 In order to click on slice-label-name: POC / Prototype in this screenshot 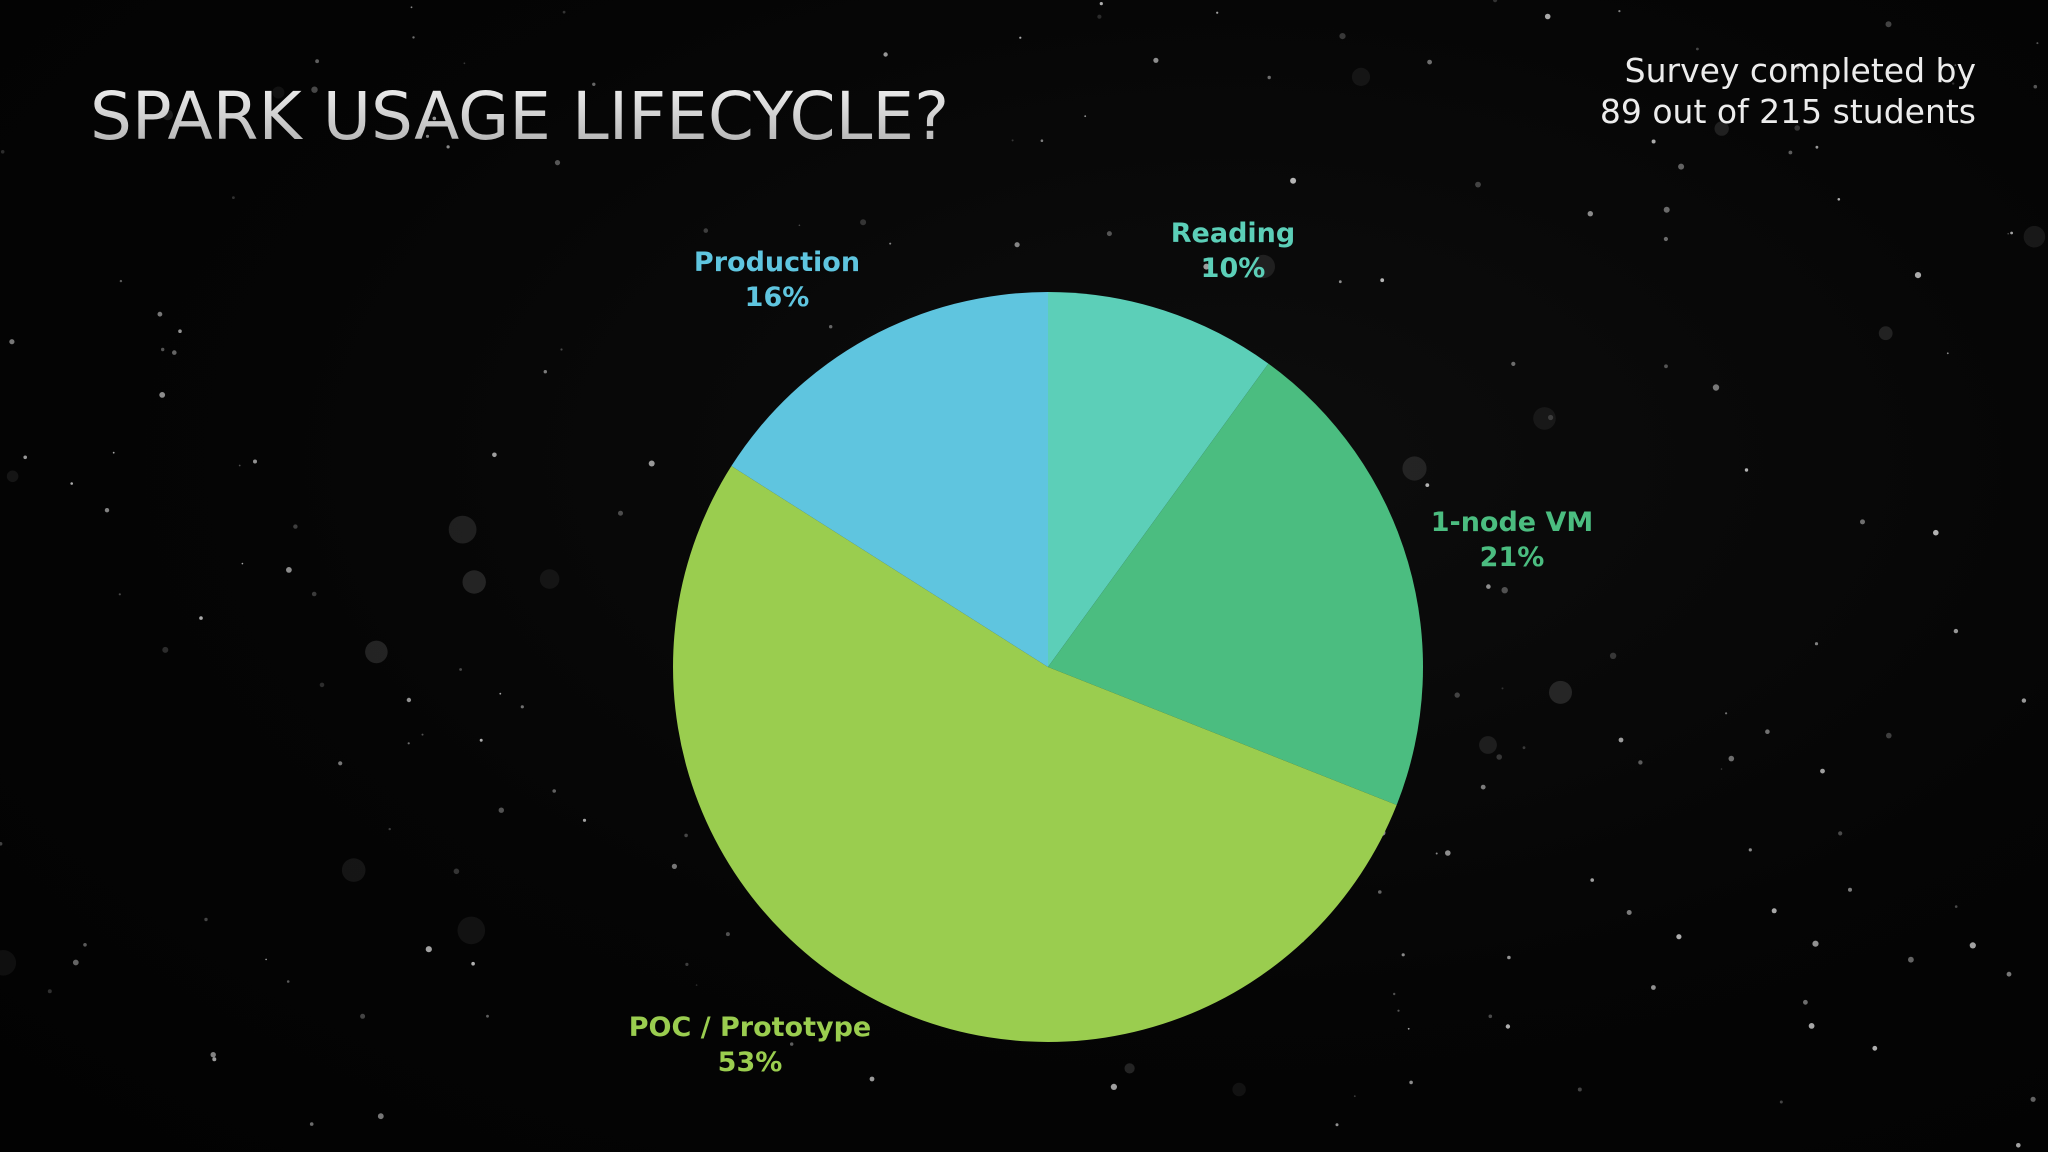, I will do `click(750, 1027)`.